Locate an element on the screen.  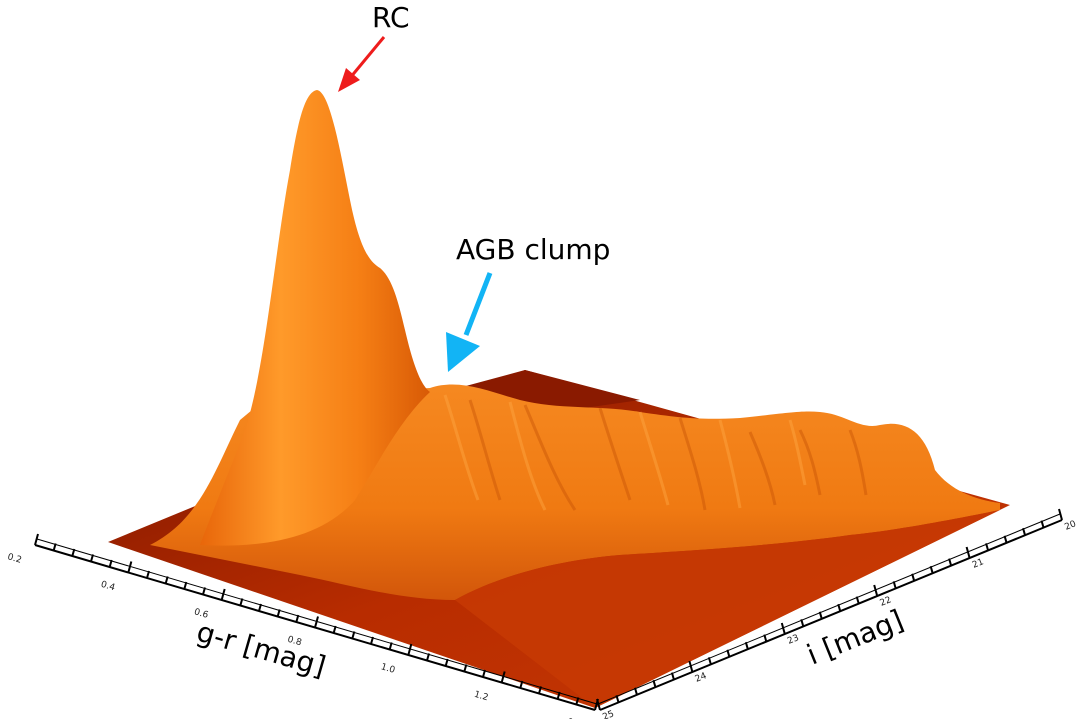
rc-peak is located at coordinates (315, 318).